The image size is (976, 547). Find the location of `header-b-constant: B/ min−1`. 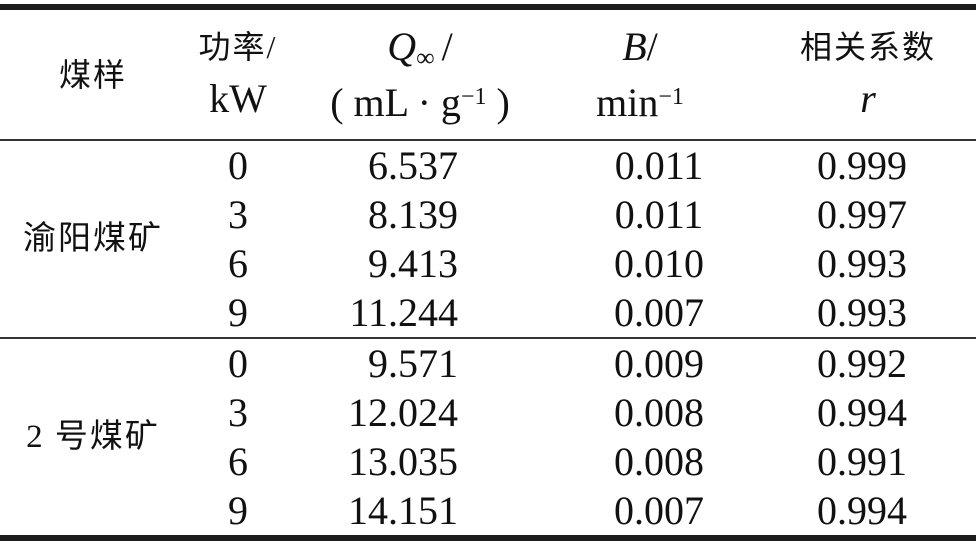

header-b-constant: B/ min−1 is located at coordinates (640, 74).